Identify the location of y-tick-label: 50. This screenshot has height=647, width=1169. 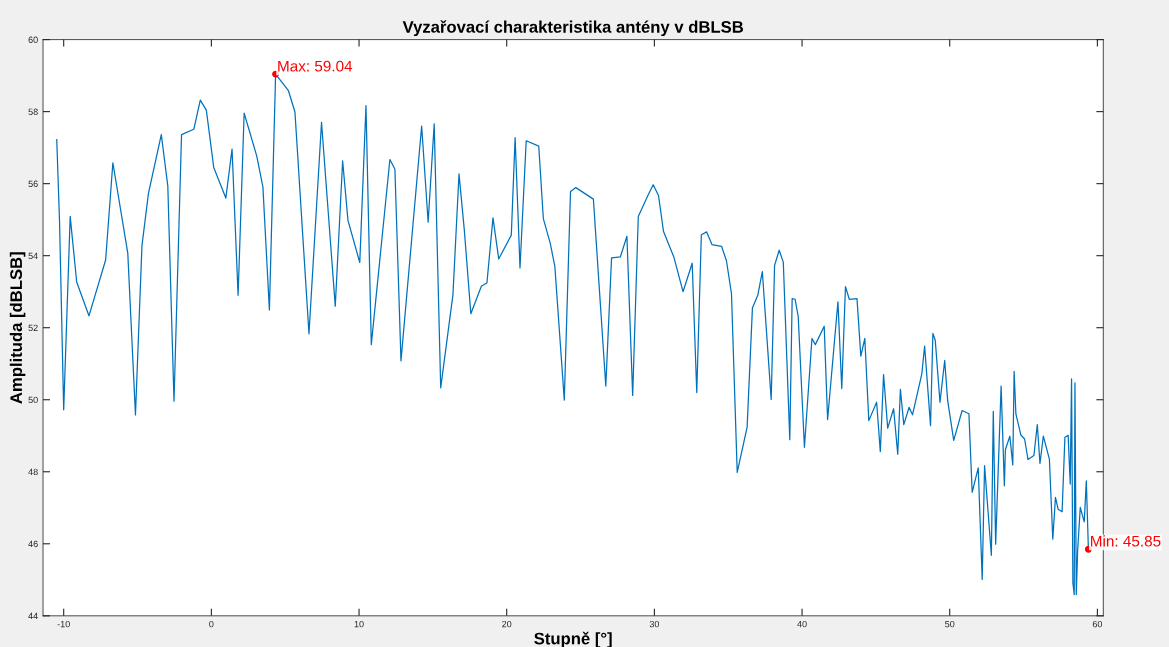
(33, 400).